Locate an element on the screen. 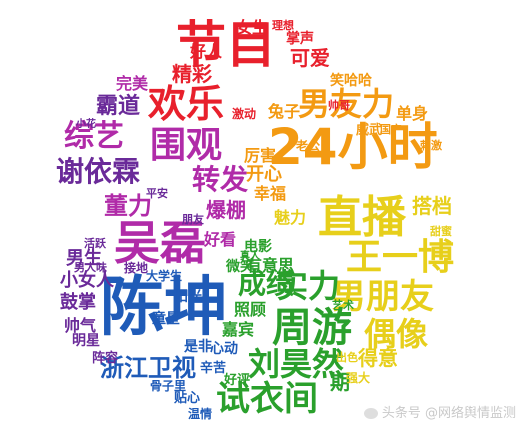 This screenshot has width=522, height=427. word-haokan: 好看 is located at coordinates (220, 239).